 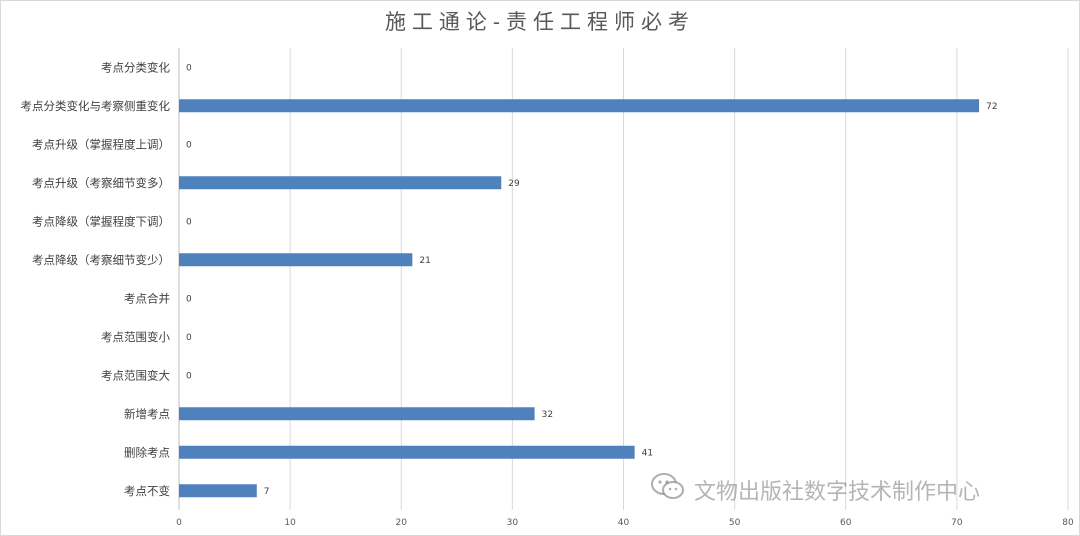 What do you see at coordinates (540, 22) in the screenshot?
I see `chart-title: 施工通论-责任工程师必考` at bounding box center [540, 22].